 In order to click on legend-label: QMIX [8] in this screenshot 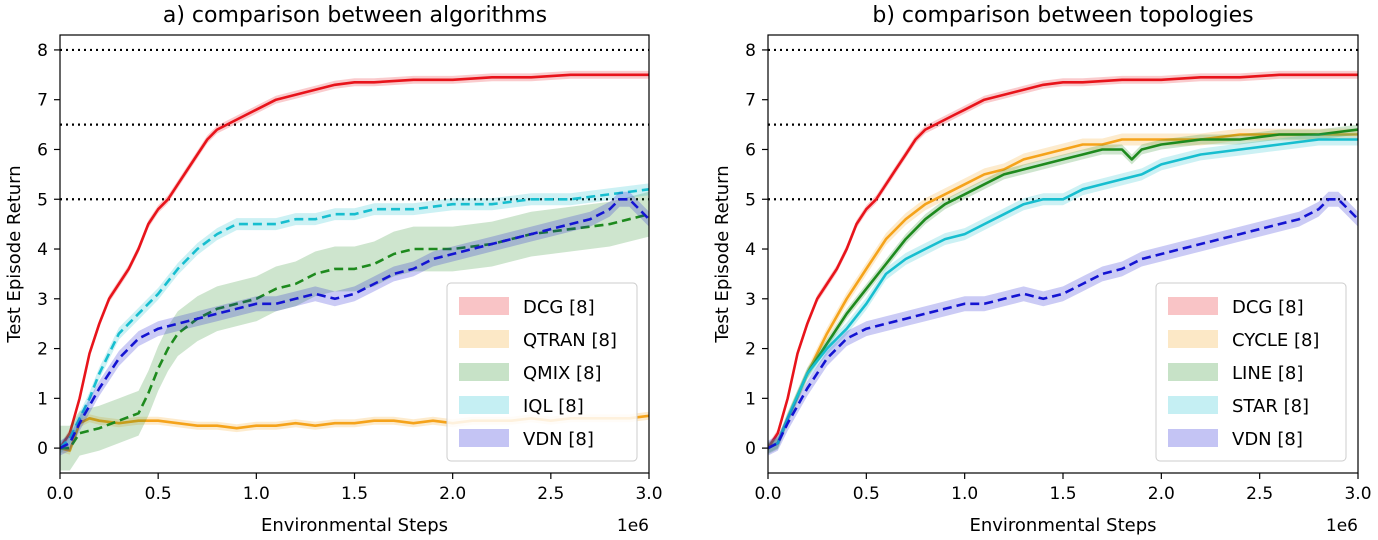, I will do `click(562, 373)`.